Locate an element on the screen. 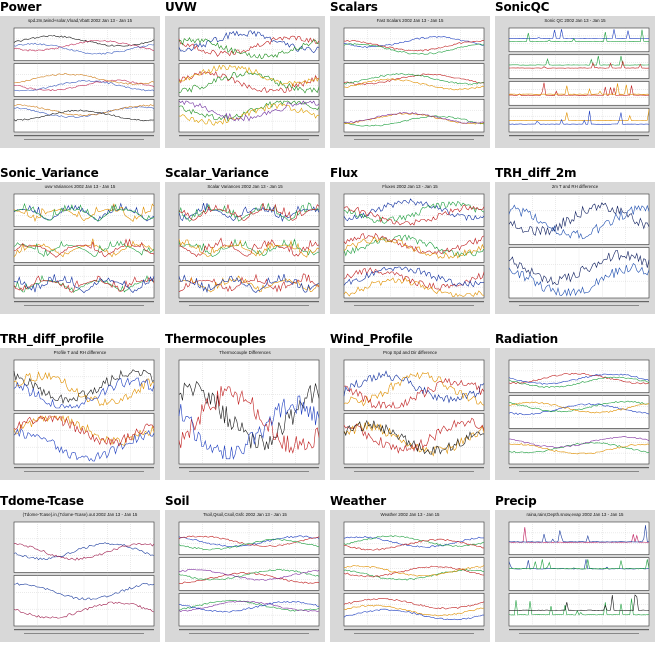 This screenshot has height=662, width=656. plot-cell-uvw: UVW is located at coordinates (246, 82).